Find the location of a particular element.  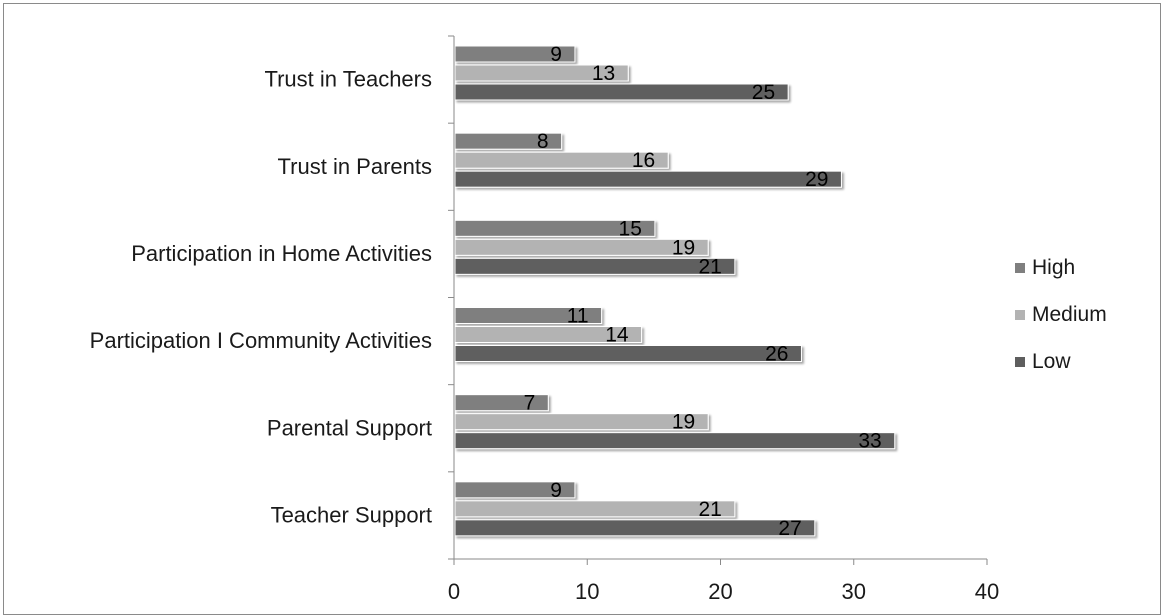

x-tick-label: 20 is located at coordinates (720, 591).